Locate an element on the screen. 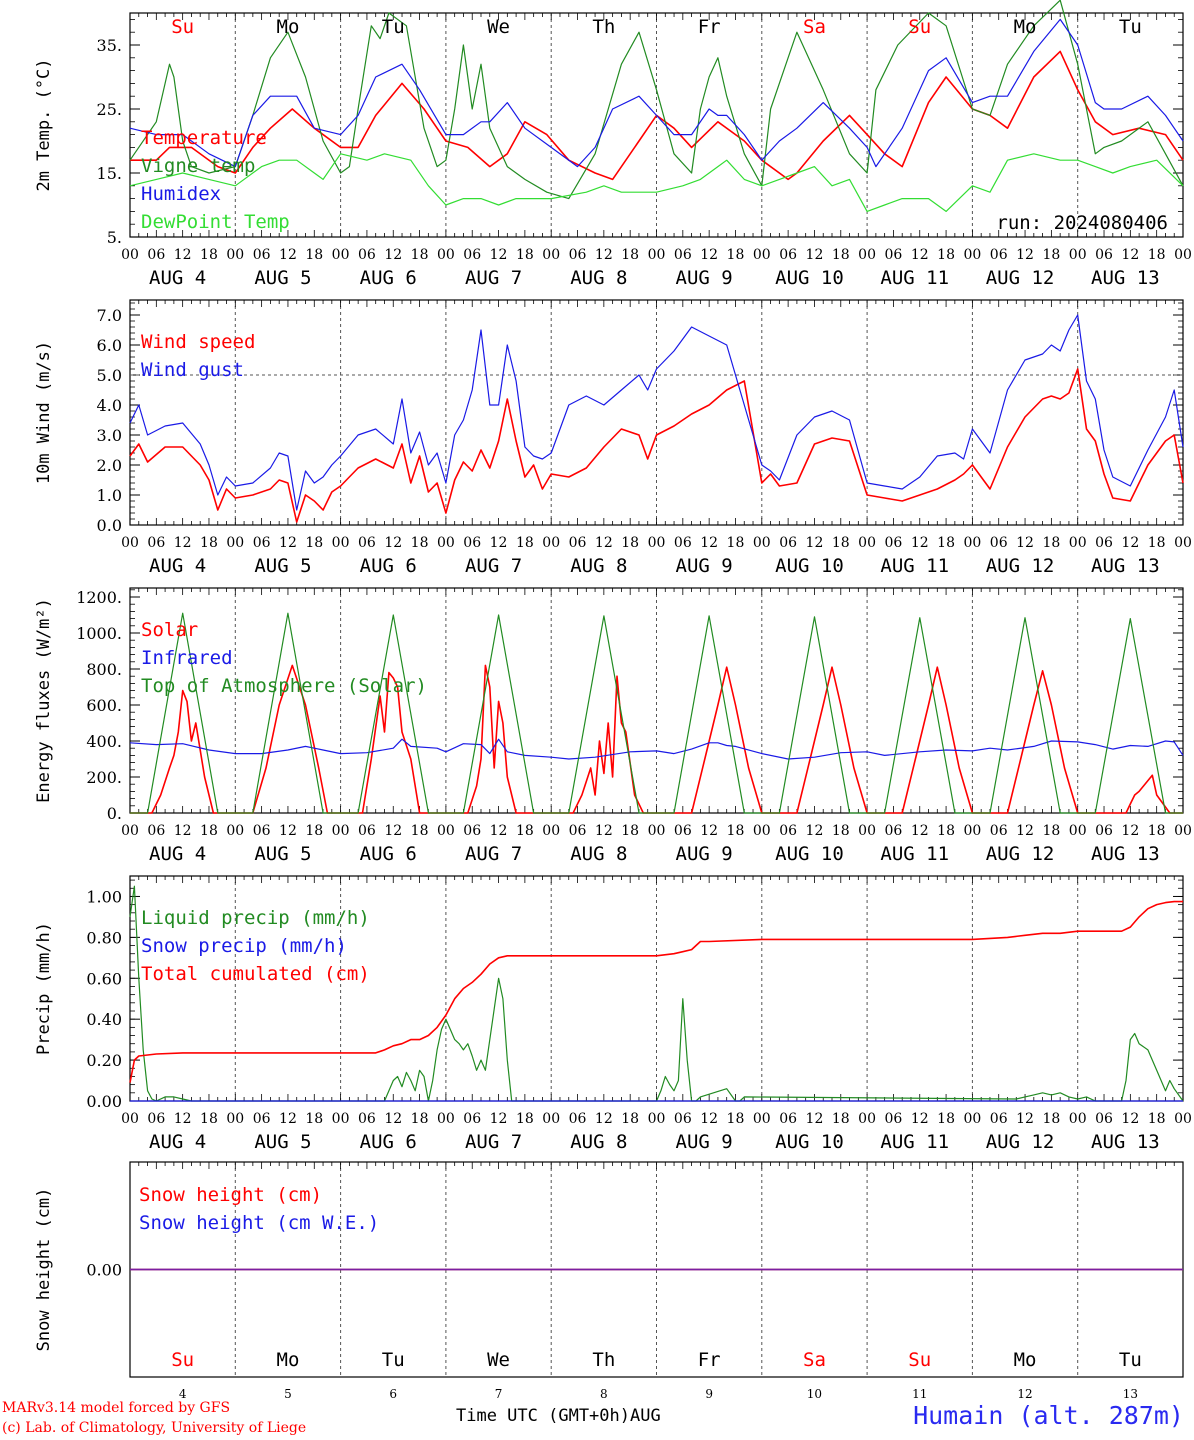  day-number-label: 13 is located at coordinates (1130, 1394).